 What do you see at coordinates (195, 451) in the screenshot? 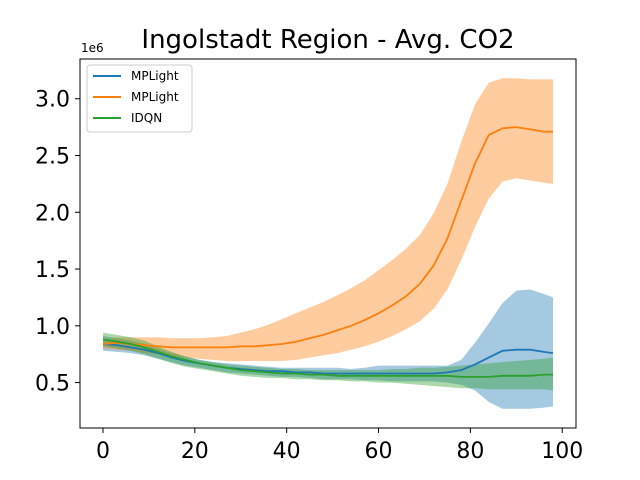
I see `x-tick-label: 20` at bounding box center [195, 451].